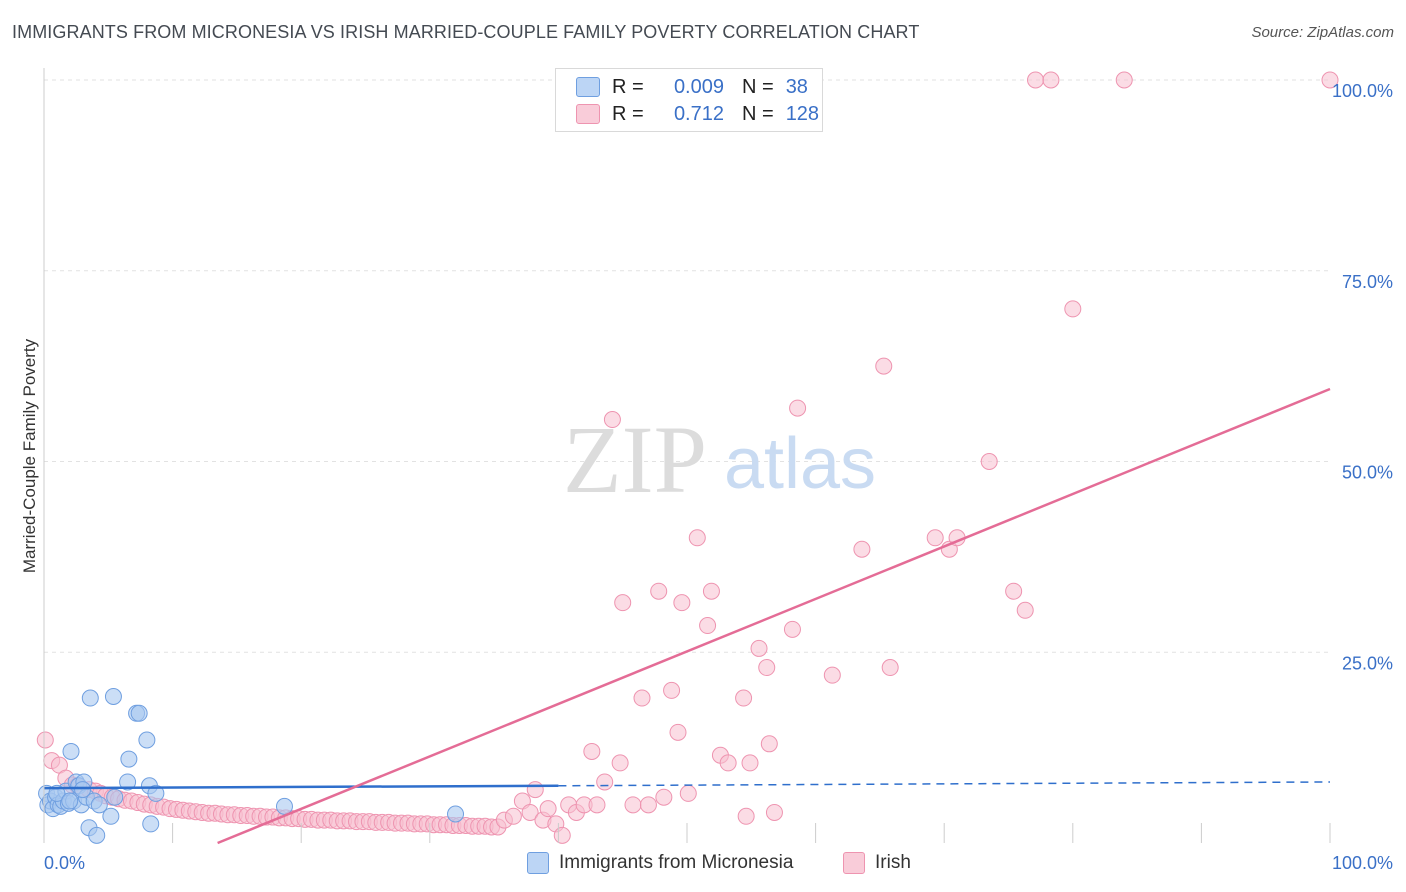 This screenshot has height=892, width=1406. I want to click on micronesia-trend-line, so click(301, 787).